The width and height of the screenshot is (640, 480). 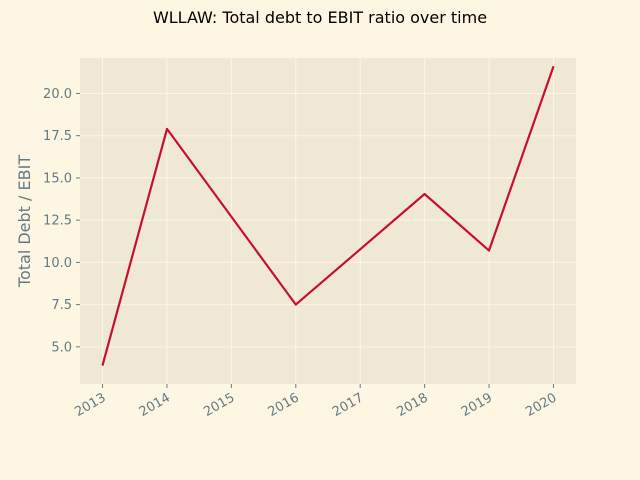 I want to click on y-tick-label: 15.0, so click(x=57, y=178).